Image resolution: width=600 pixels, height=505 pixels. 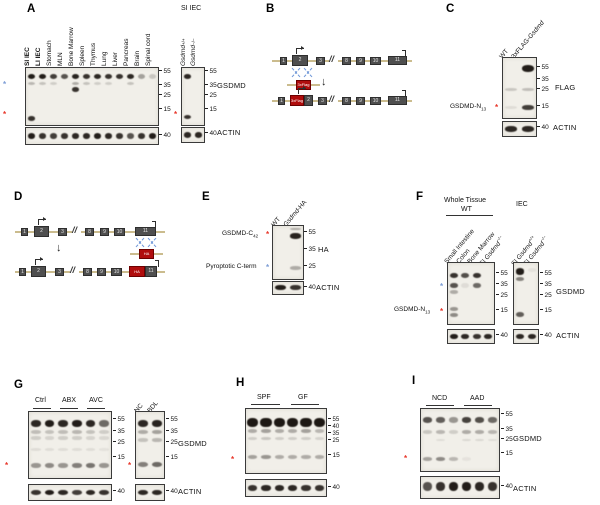 I want to click on tag-box: 3xFlag, so click(x=297, y=100).